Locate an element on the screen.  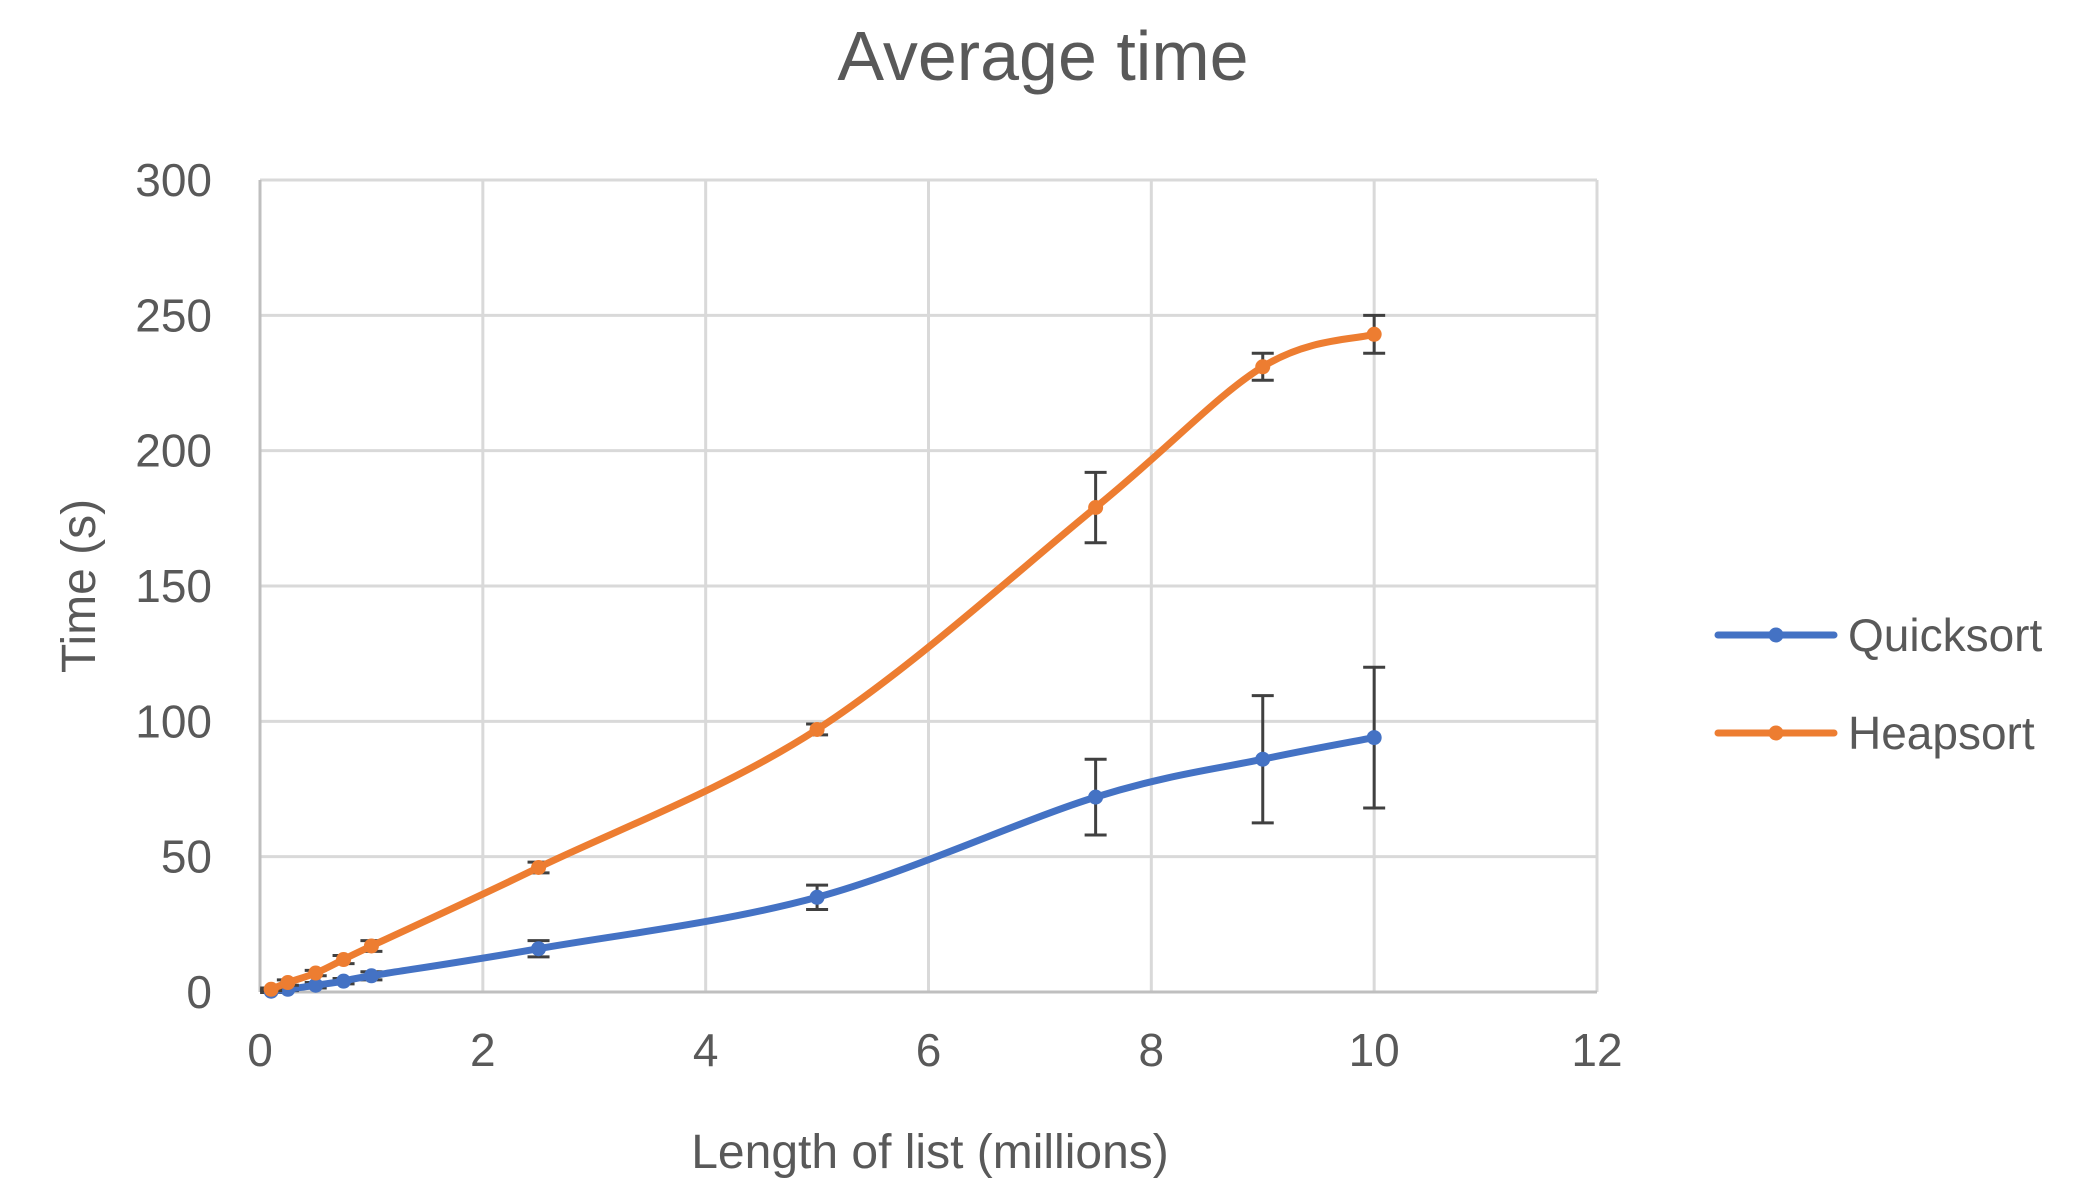
y-tick-label: 150 is located at coordinates (173, 586).